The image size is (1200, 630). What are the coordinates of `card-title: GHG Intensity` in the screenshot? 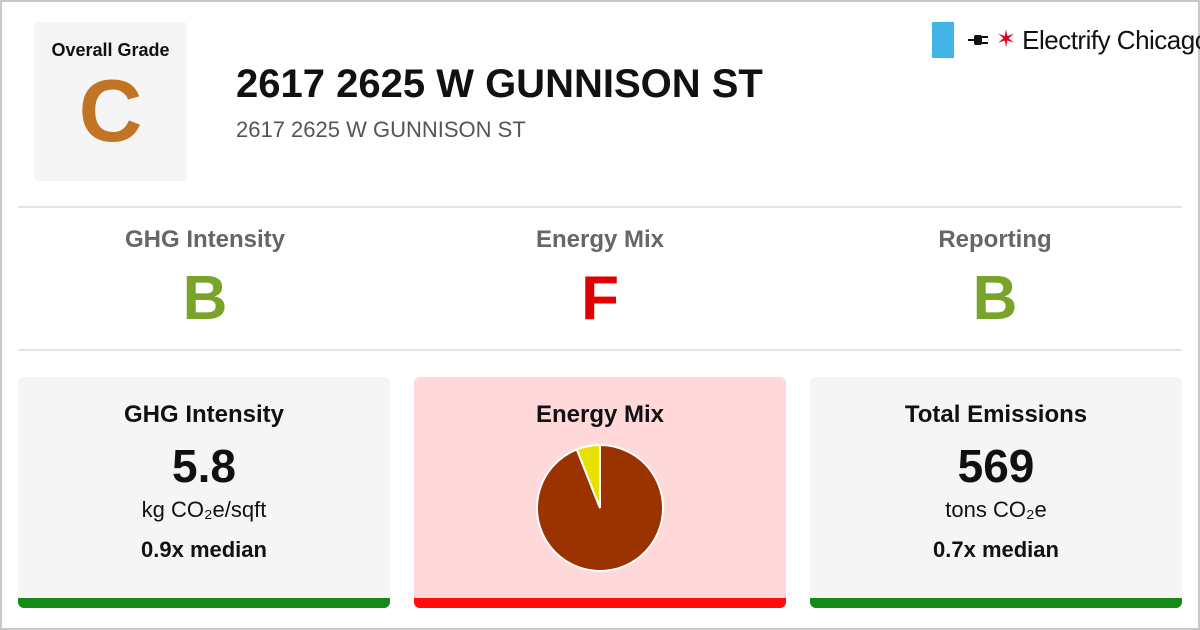 It's located at (204, 414).